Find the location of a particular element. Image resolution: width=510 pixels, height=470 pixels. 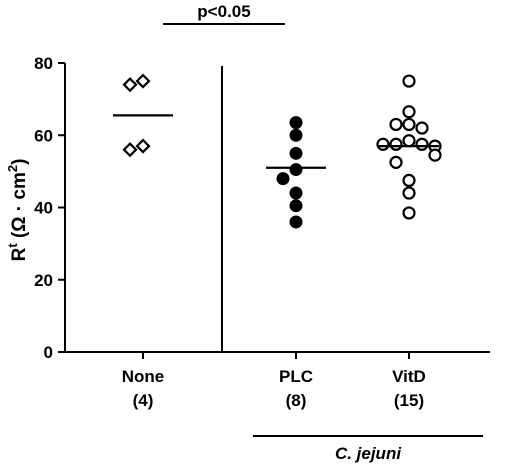

significance-label: p<0.05 is located at coordinates (223, 11).